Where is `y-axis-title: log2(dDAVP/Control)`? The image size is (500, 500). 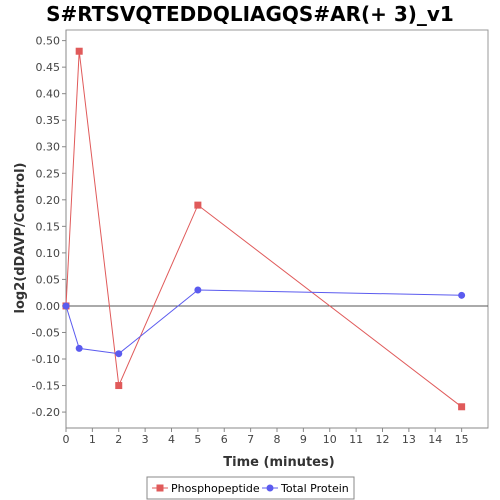 y-axis-title: log2(dDAVP/Control) is located at coordinates (20, 238).